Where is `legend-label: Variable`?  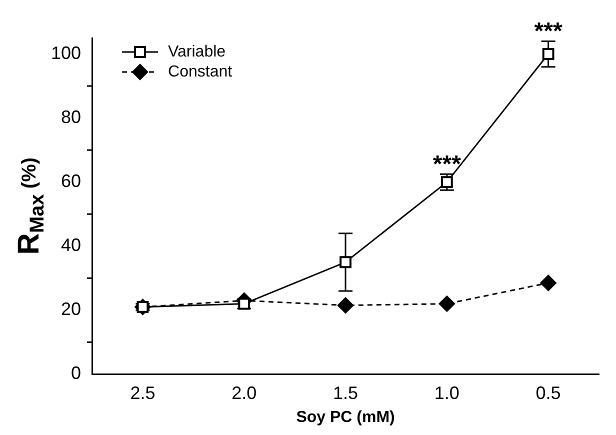
legend-label: Variable is located at coordinates (197, 51).